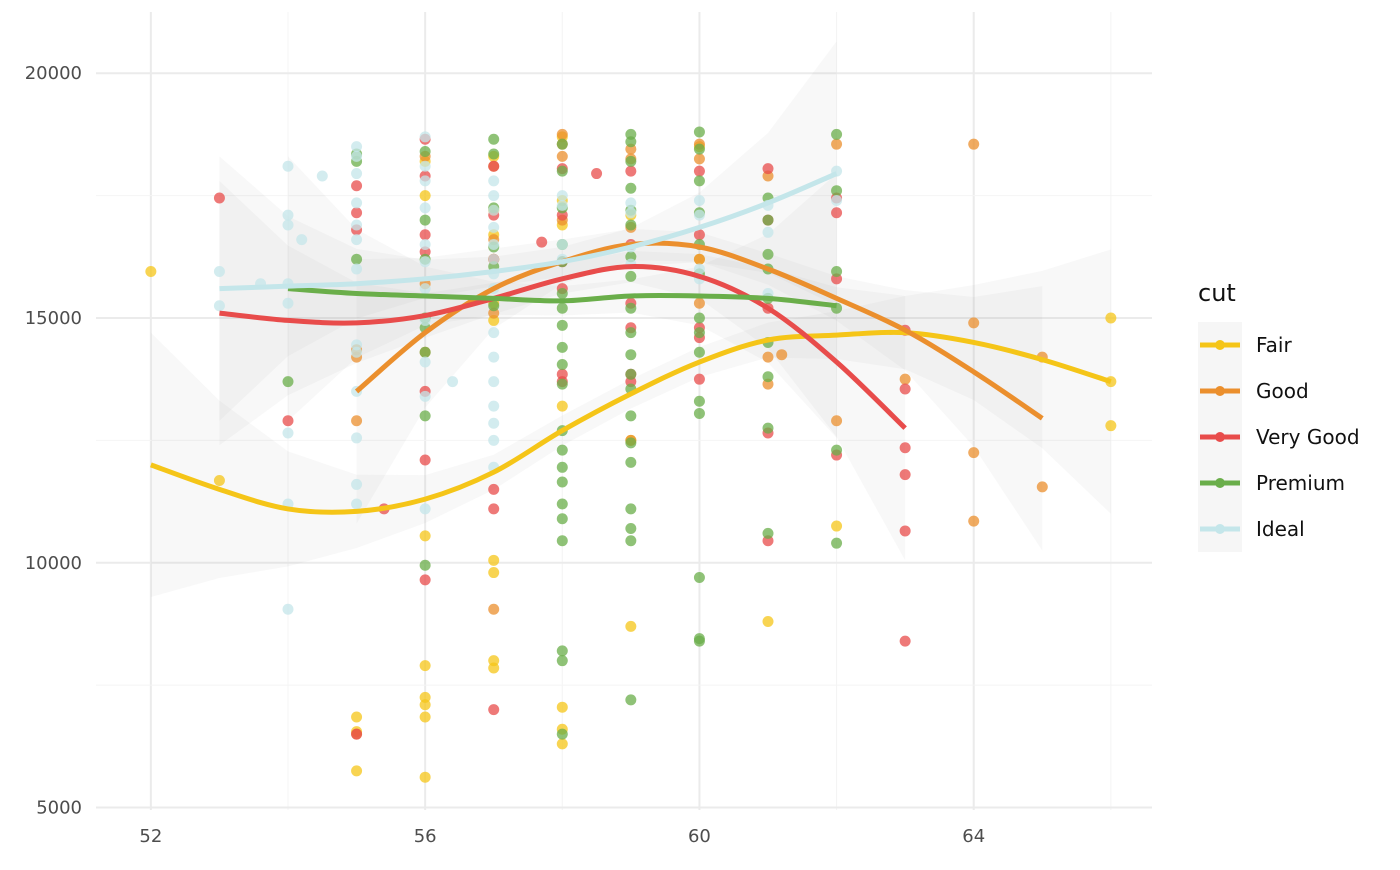 The width and height of the screenshot is (1400, 870). I want to click on x-tick-label: 52, so click(150, 836).